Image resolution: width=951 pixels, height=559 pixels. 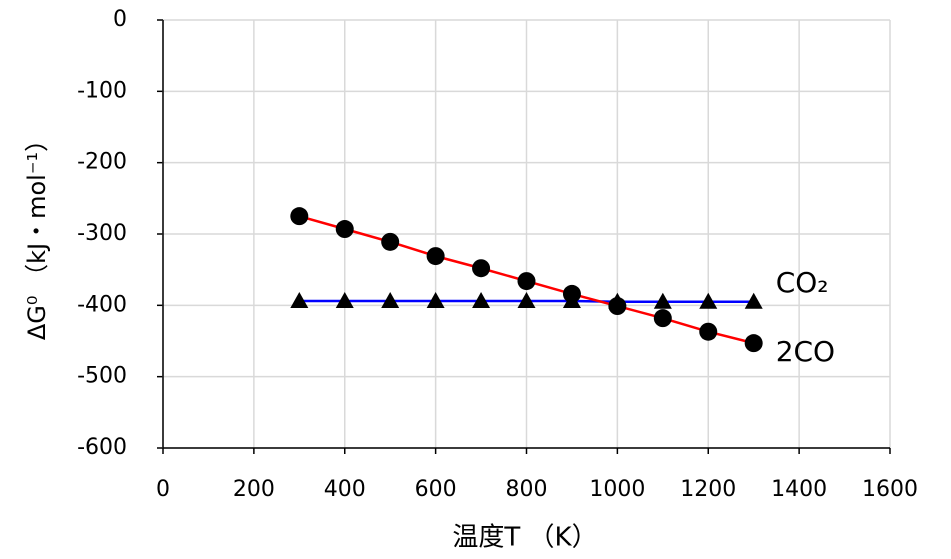 I want to click on series-label: 2CO, so click(x=805, y=351).